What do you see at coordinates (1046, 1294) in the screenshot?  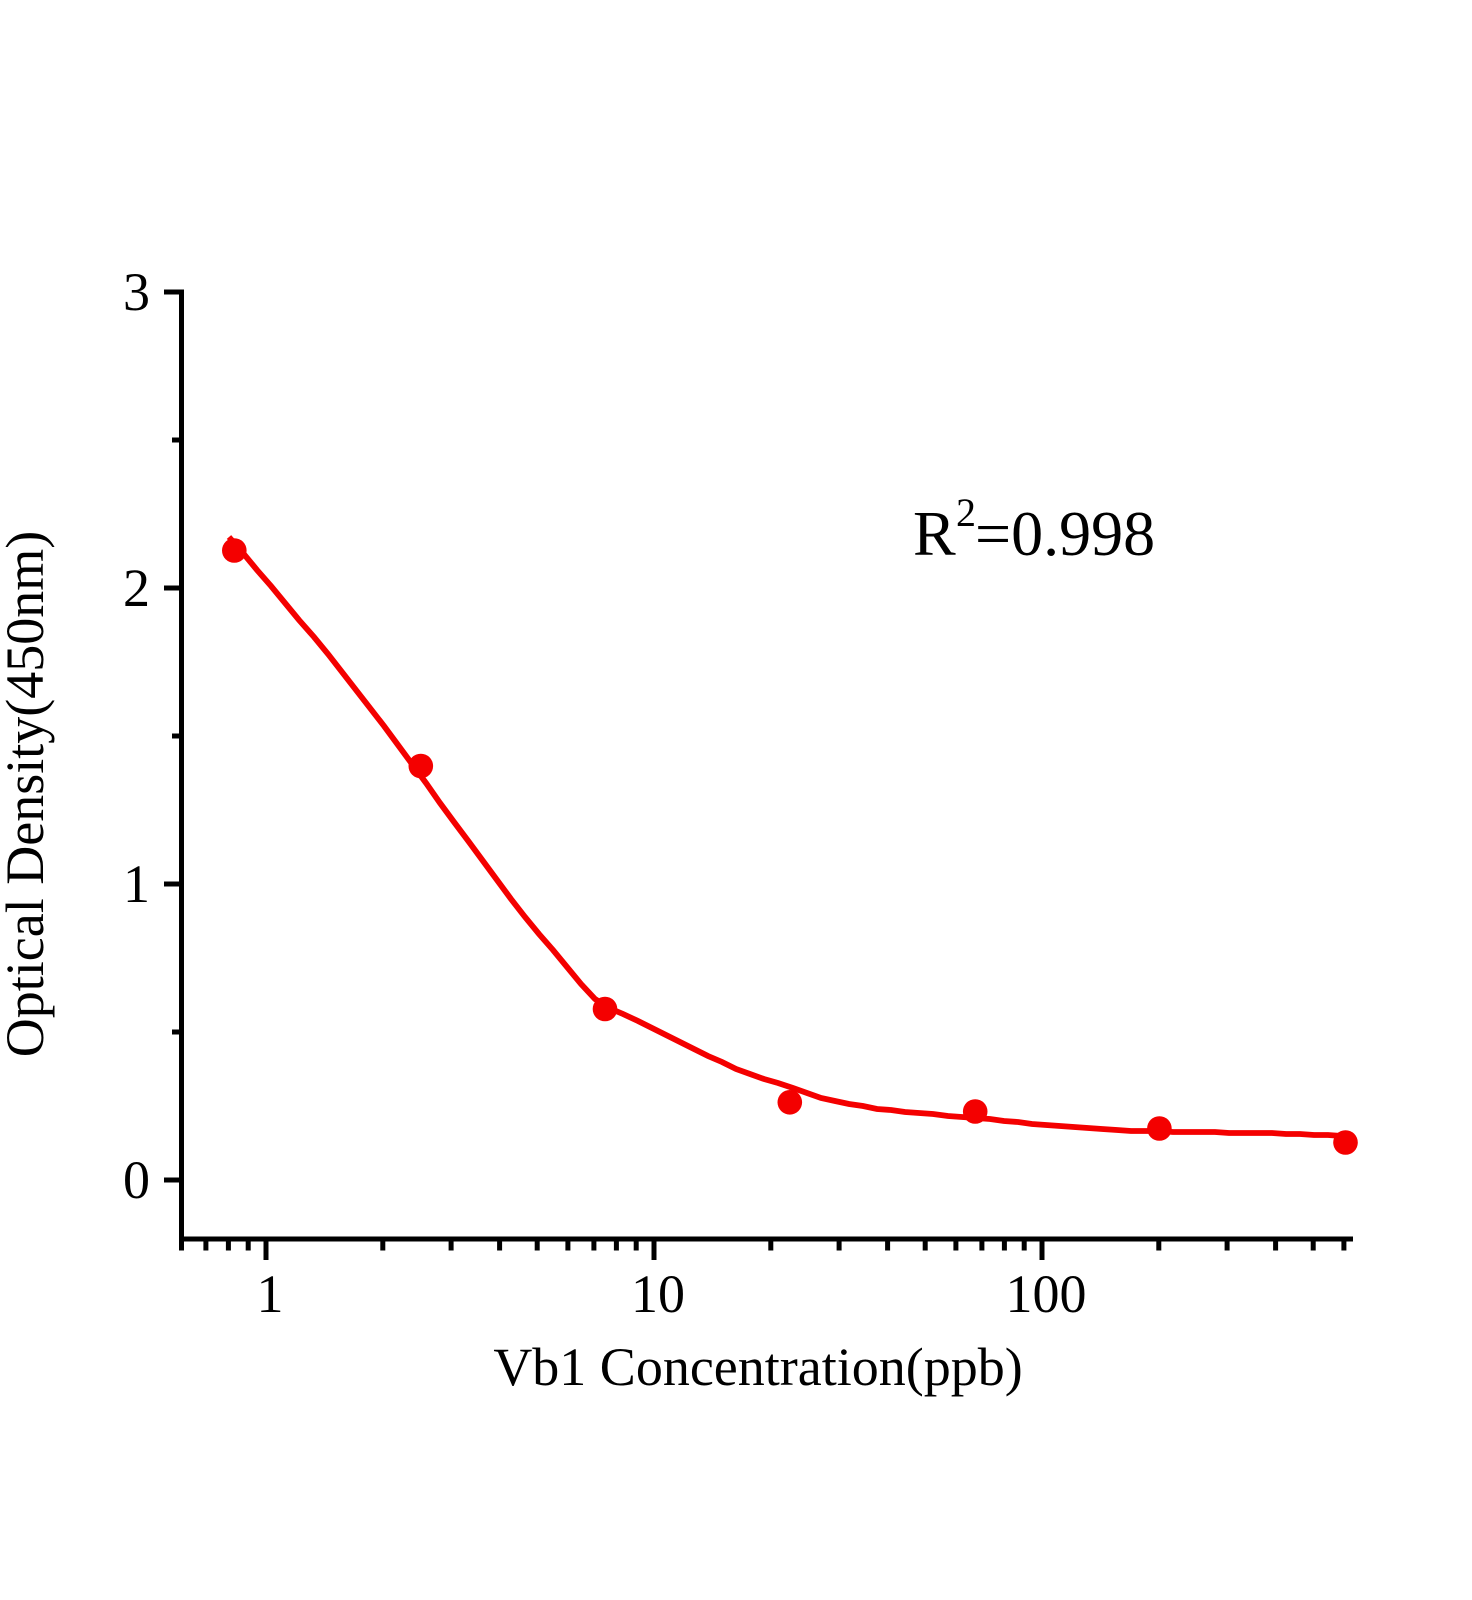 I see `svg-text: 100` at bounding box center [1046, 1294].